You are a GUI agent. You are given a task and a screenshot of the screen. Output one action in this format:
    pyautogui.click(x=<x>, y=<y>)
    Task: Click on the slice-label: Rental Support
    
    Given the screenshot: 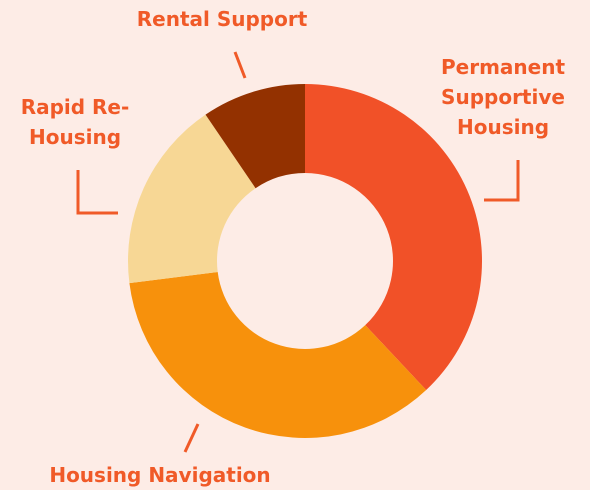 What is the action you would take?
    pyautogui.click(x=222, y=19)
    